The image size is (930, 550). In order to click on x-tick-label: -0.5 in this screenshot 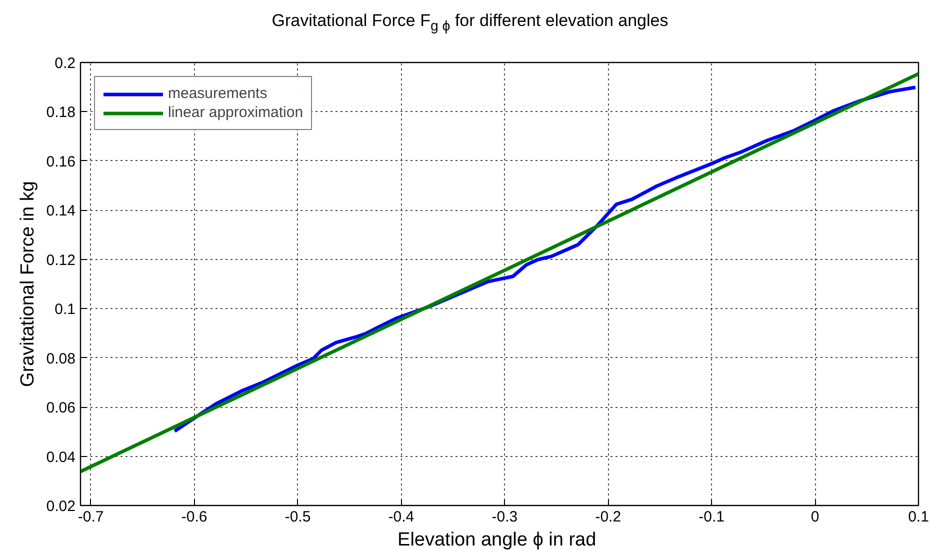, I will do `click(297, 517)`.